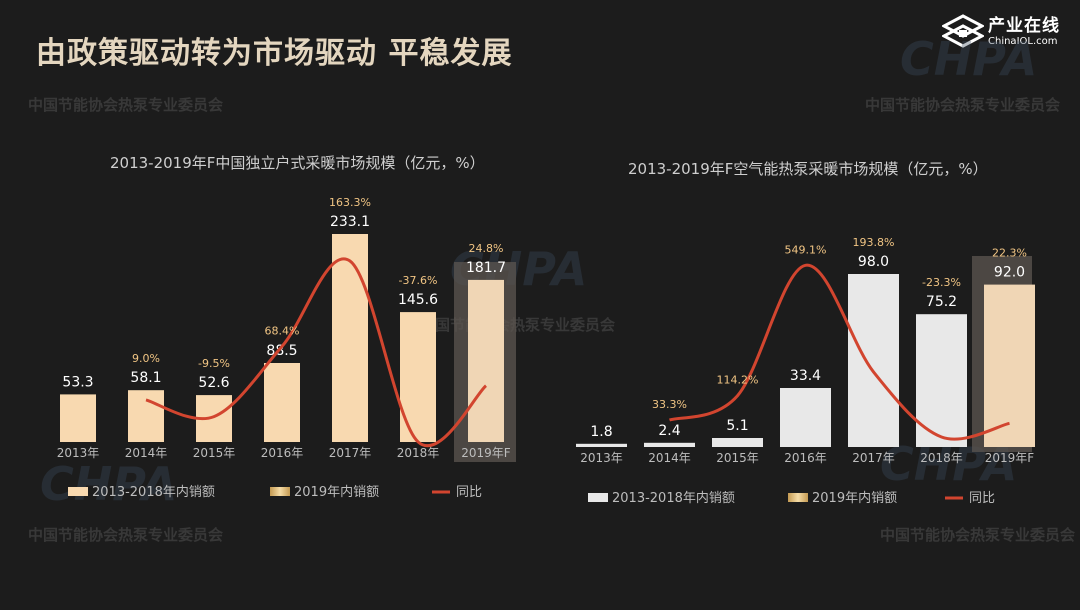 Image resolution: width=1080 pixels, height=610 pixels. Describe the element at coordinates (1024, 26) in the screenshot. I see `logo-name-cn: 产业在线` at that location.